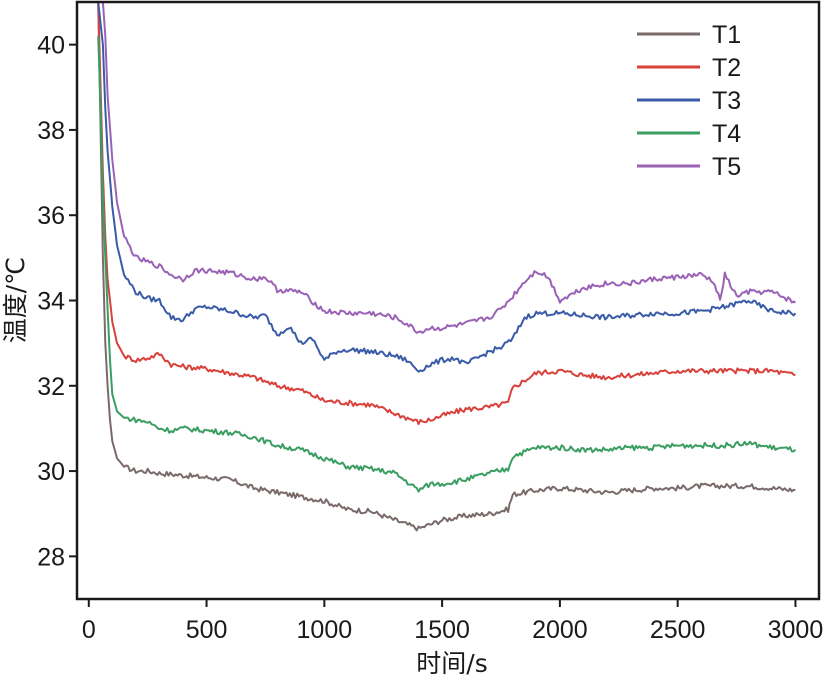  Describe the element at coordinates (51, 216) in the screenshot. I see `y-tick-label: 36` at that location.